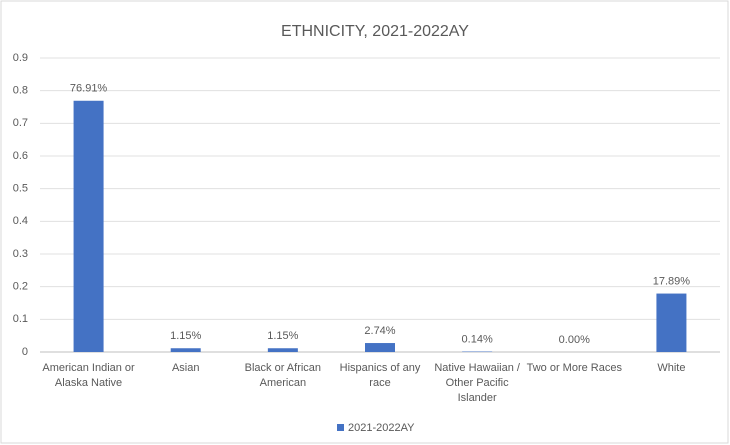 This screenshot has width=730, height=445. I want to click on x-tick-label-box: White, so click(671, 368).